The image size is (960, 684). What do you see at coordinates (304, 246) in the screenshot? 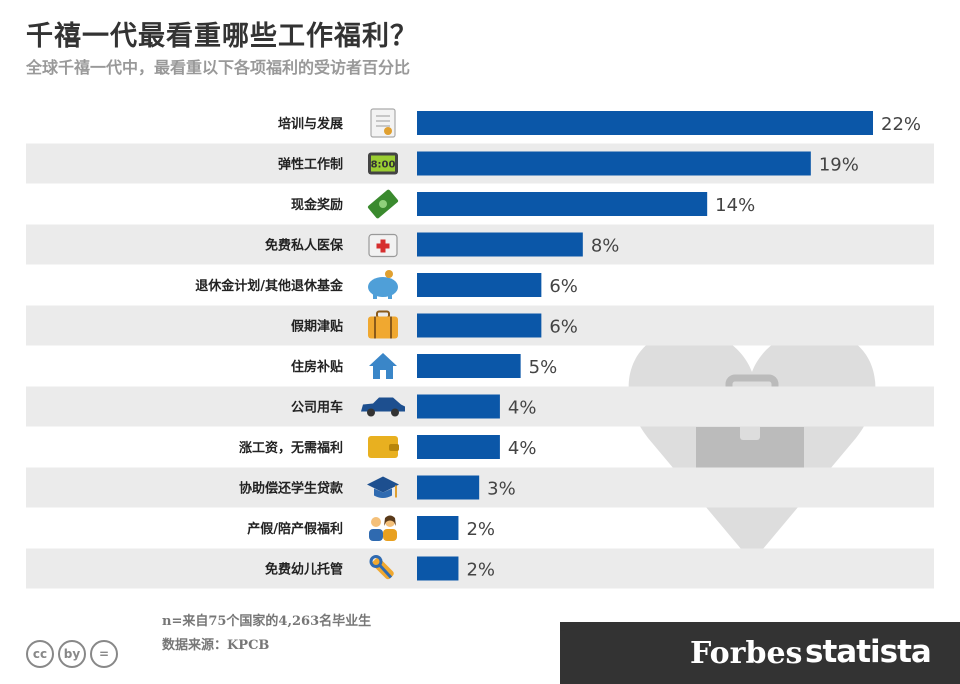
I see `category-label: 免费私人医保` at bounding box center [304, 246].